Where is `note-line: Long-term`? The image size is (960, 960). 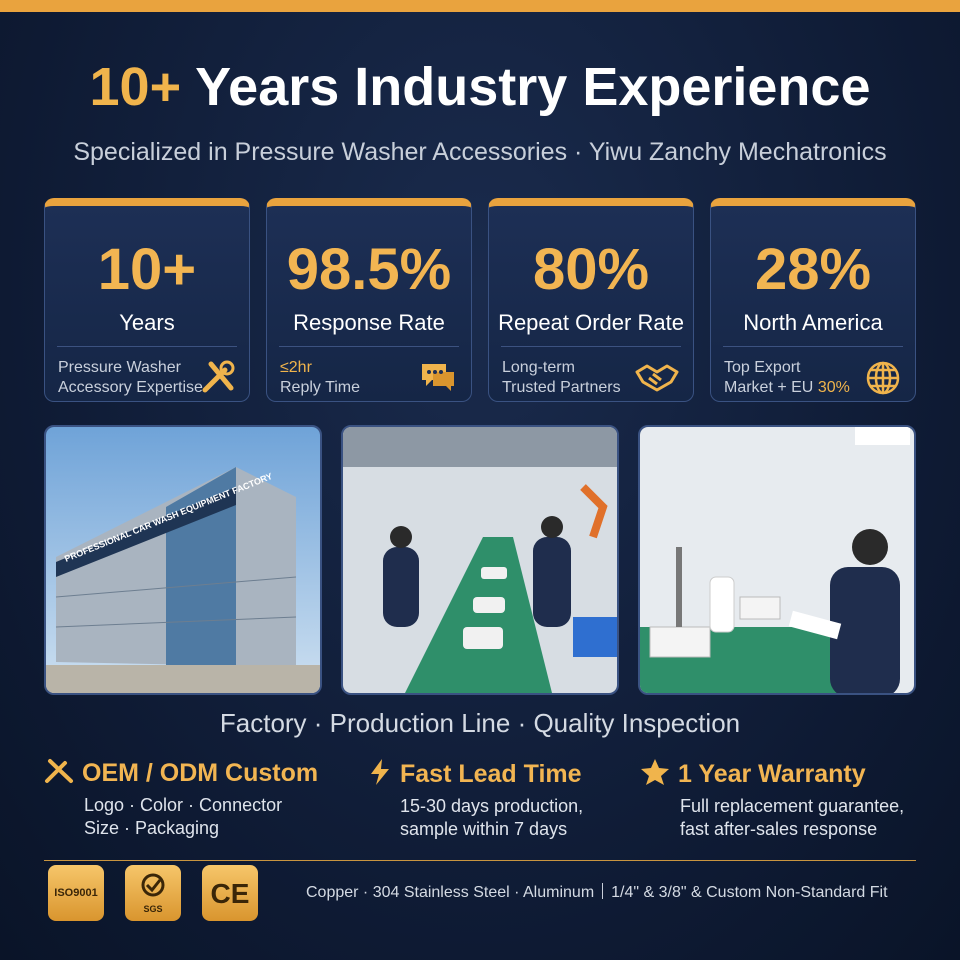
note-line: Long-term is located at coordinates (538, 367).